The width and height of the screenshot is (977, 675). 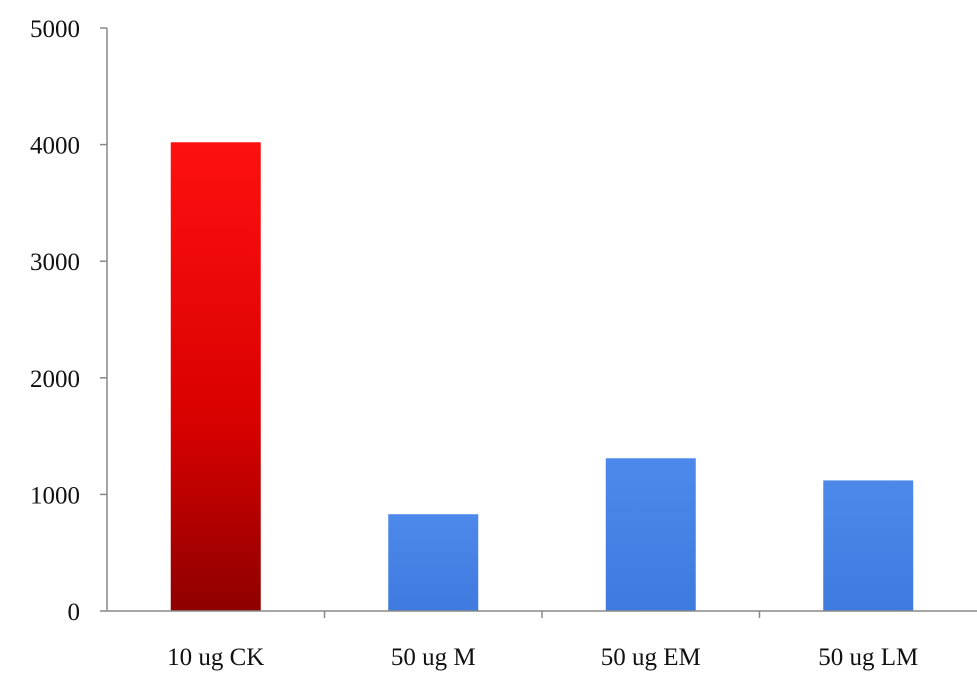 What do you see at coordinates (542, 641) in the screenshot?
I see `x-axis-categories: 10 ug CK 50 ug M 50 ug EM 50 ug LM` at bounding box center [542, 641].